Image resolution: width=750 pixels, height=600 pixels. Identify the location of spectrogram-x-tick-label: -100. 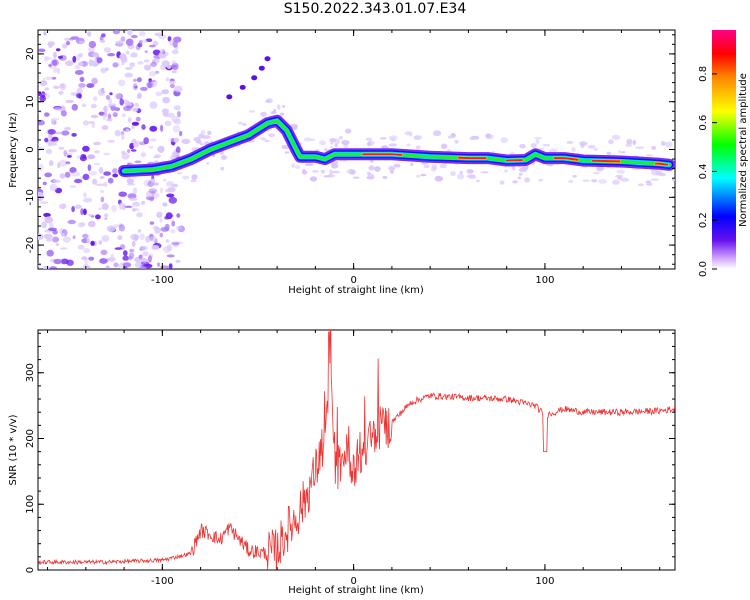
(162, 280).